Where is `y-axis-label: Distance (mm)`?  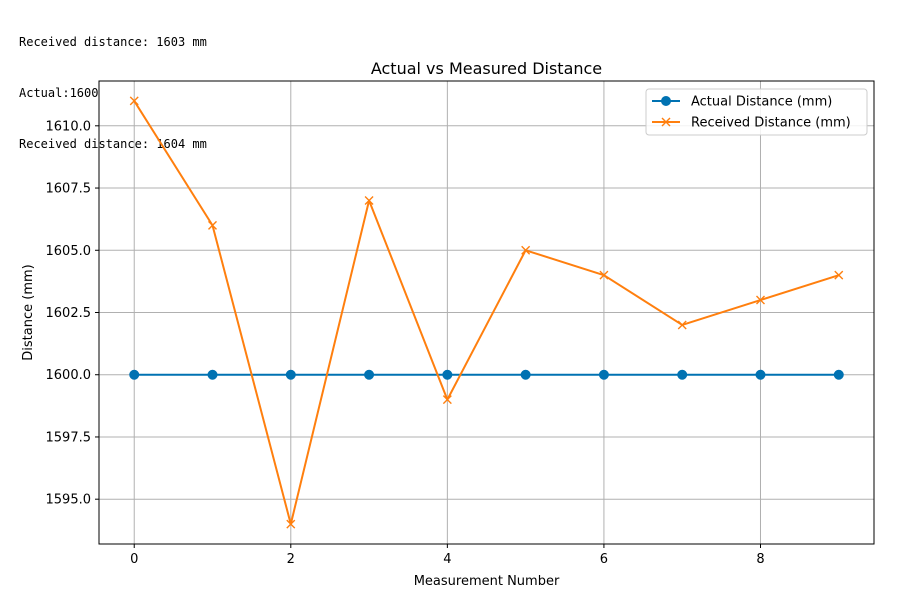 y-axis-label: Distance (mm) is located at coordinates (28, 312).